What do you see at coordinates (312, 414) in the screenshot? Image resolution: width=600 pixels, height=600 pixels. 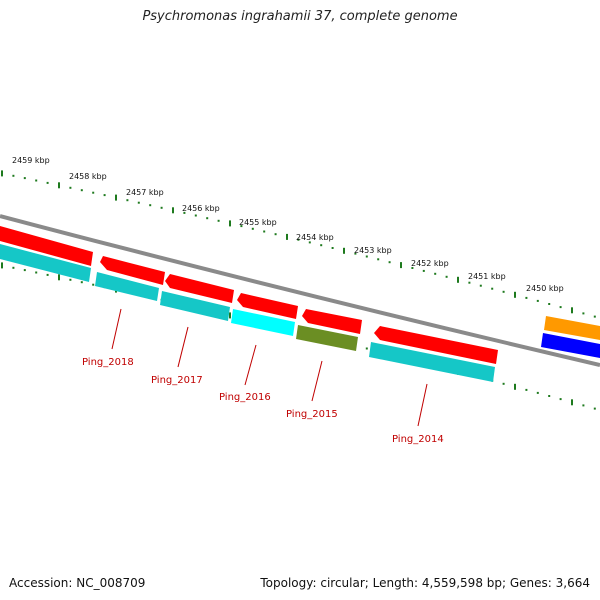 I see `gene-label: Ping_2015` at bounding box center [312, 414].